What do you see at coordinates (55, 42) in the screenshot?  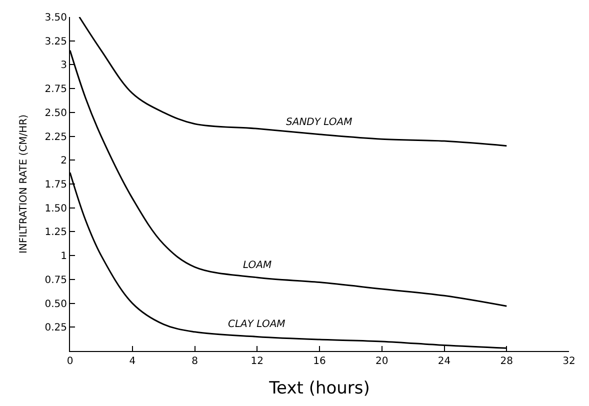 I see `y-tick-label: 3.25` at bounding box center [55, 42].